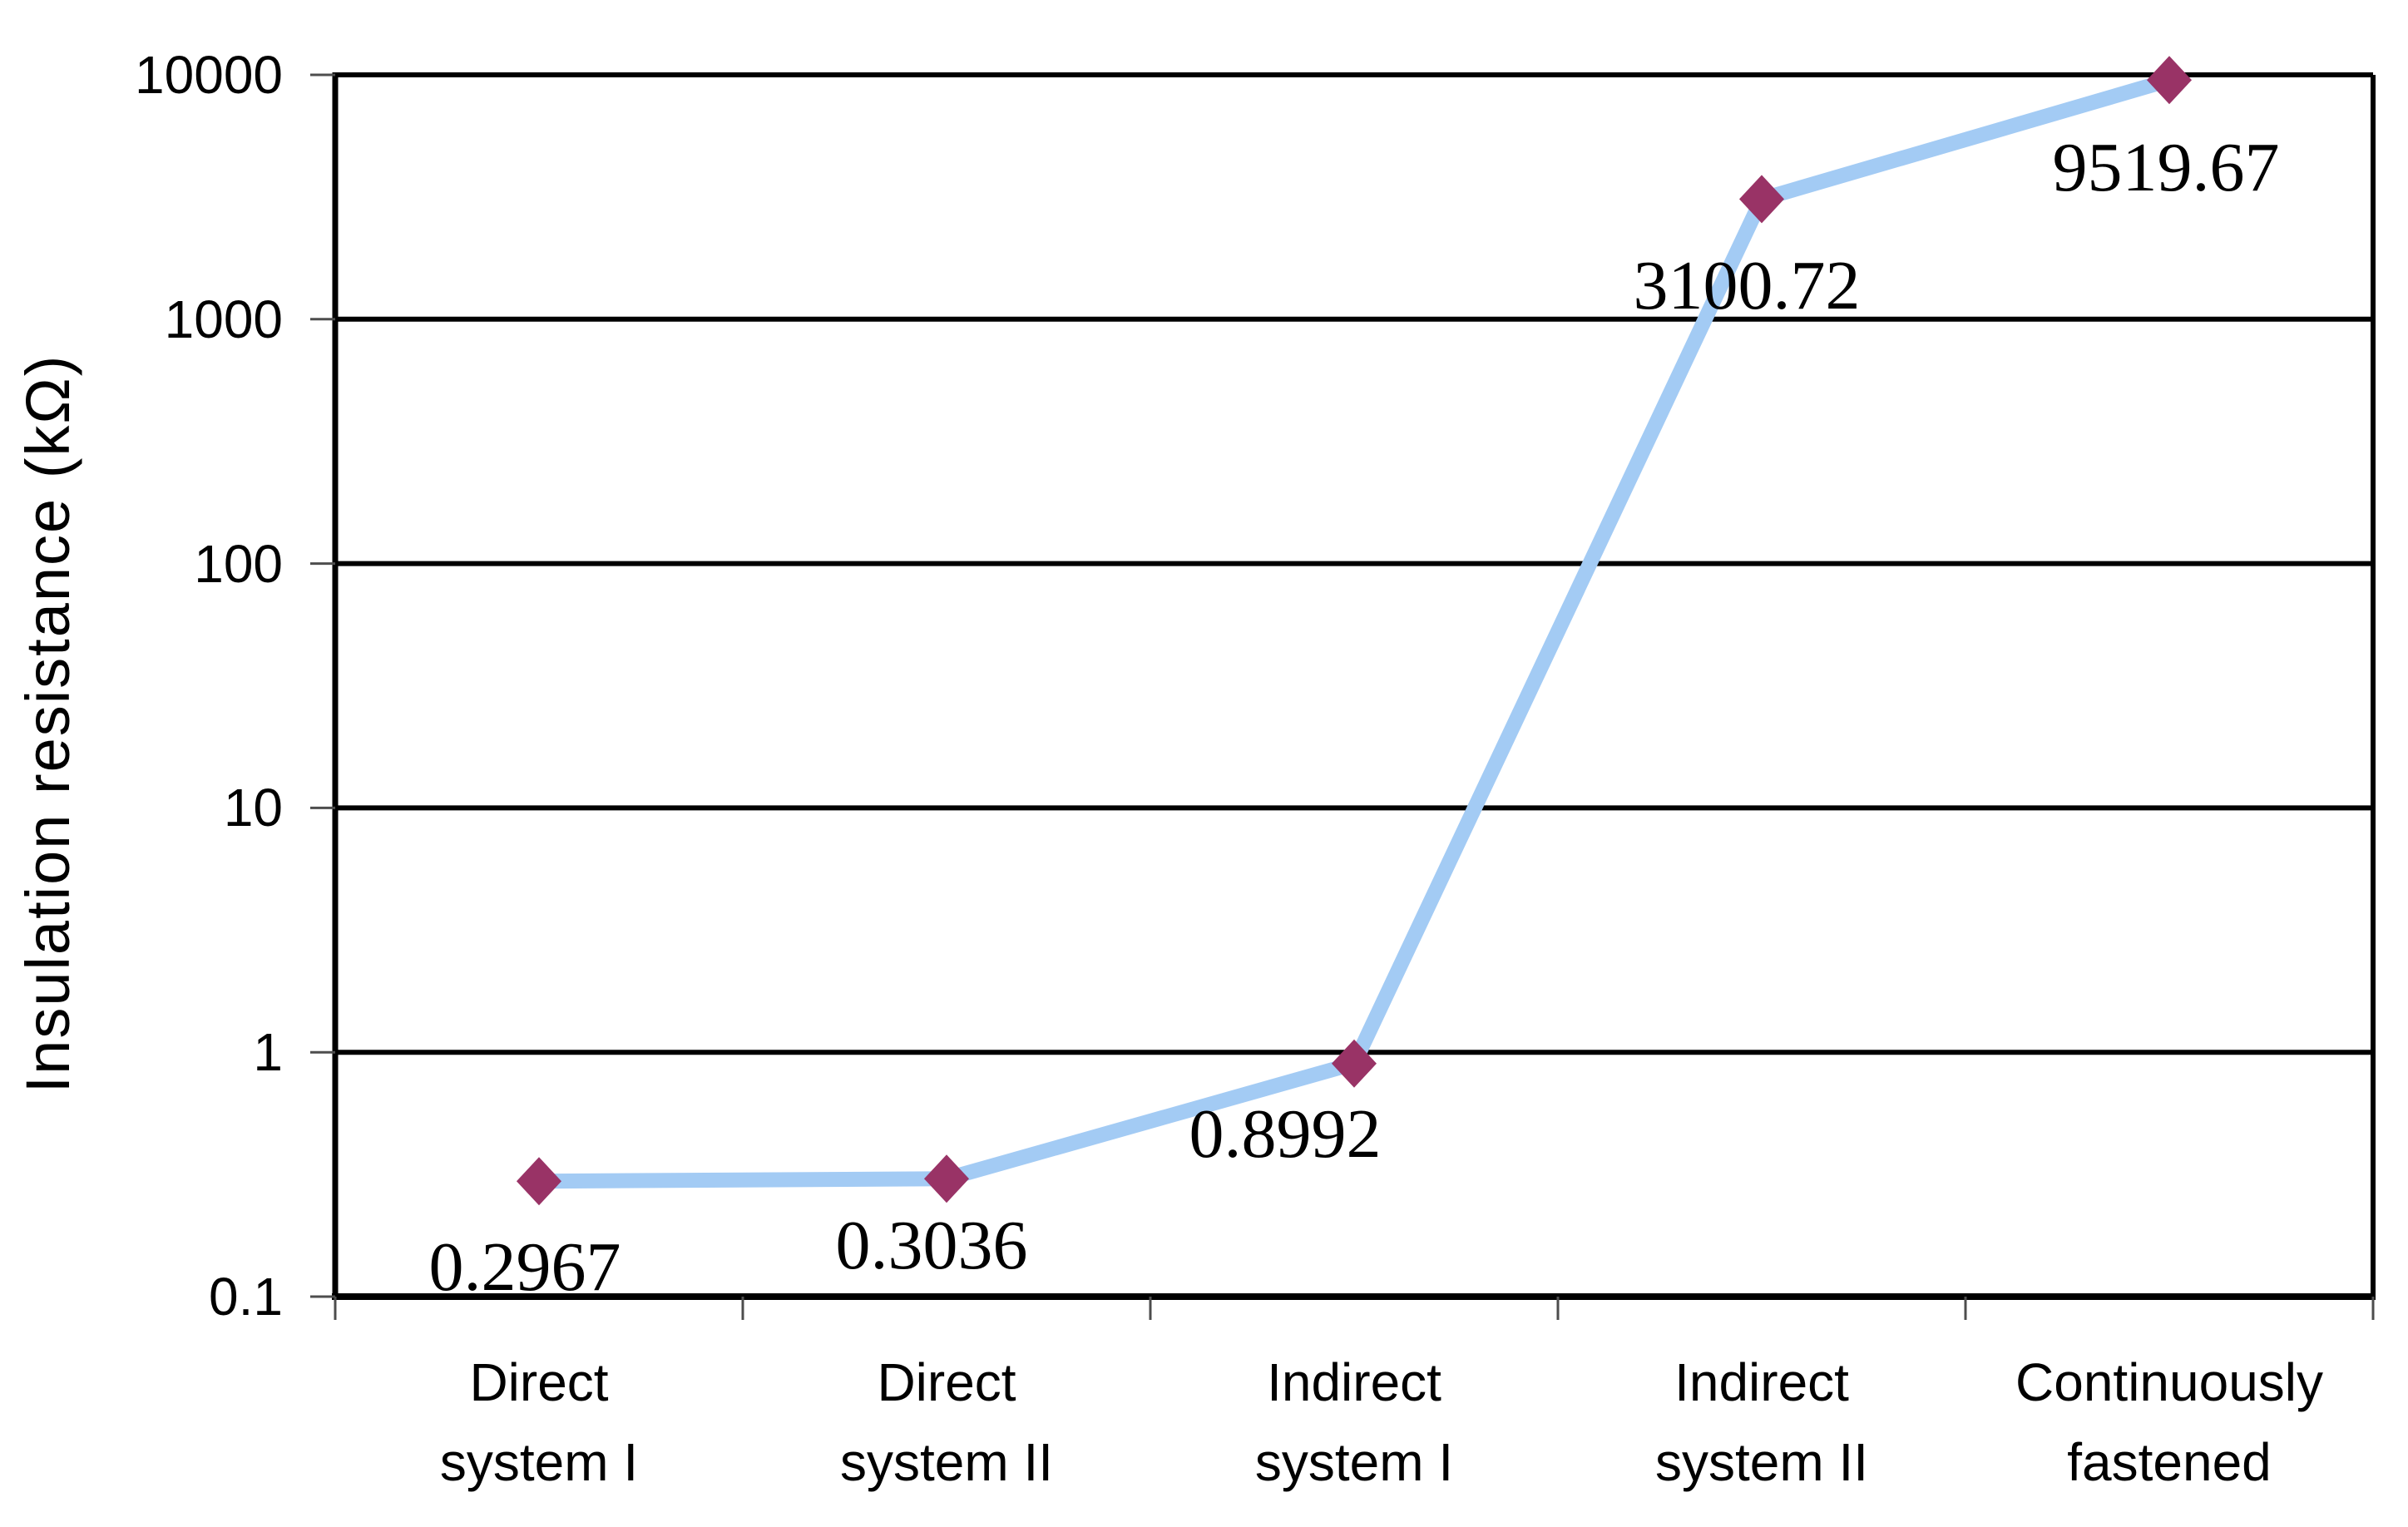  What do you see at coordinates (539, 1422) in the screenshot?
I see `category-label: Direct system I` at bounding box center [539, 1422].